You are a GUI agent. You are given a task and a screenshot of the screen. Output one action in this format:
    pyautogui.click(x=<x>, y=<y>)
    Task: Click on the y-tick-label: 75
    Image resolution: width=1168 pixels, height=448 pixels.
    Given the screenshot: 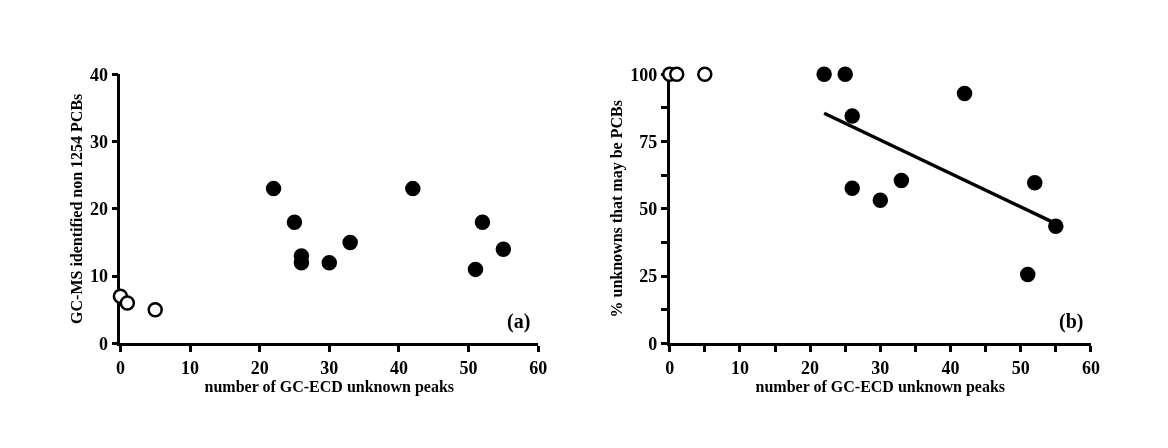 What is the action you would take?
    pyautogui.click(x=648, y=141)
    